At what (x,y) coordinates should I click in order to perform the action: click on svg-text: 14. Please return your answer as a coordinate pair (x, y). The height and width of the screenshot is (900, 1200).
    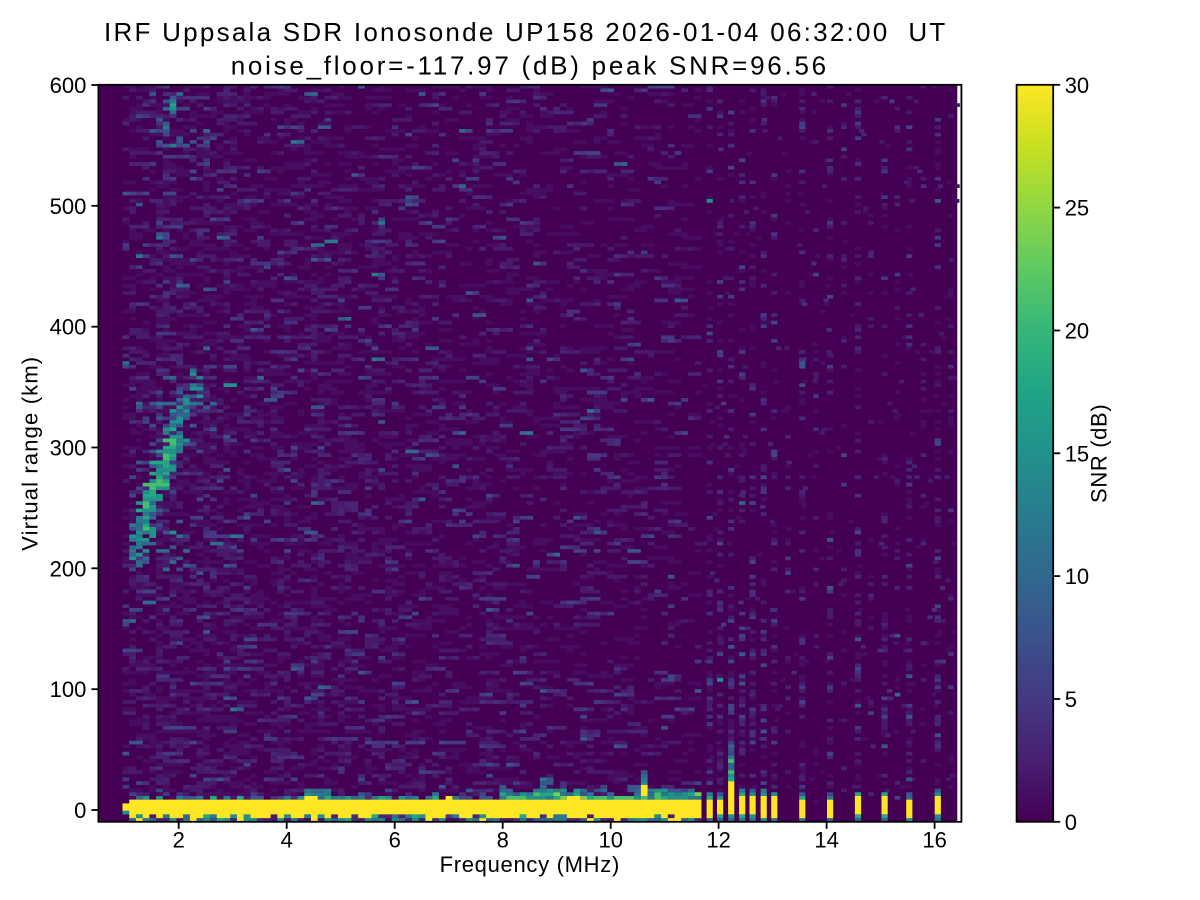
    Looking at the image, I should click on (826, 839).